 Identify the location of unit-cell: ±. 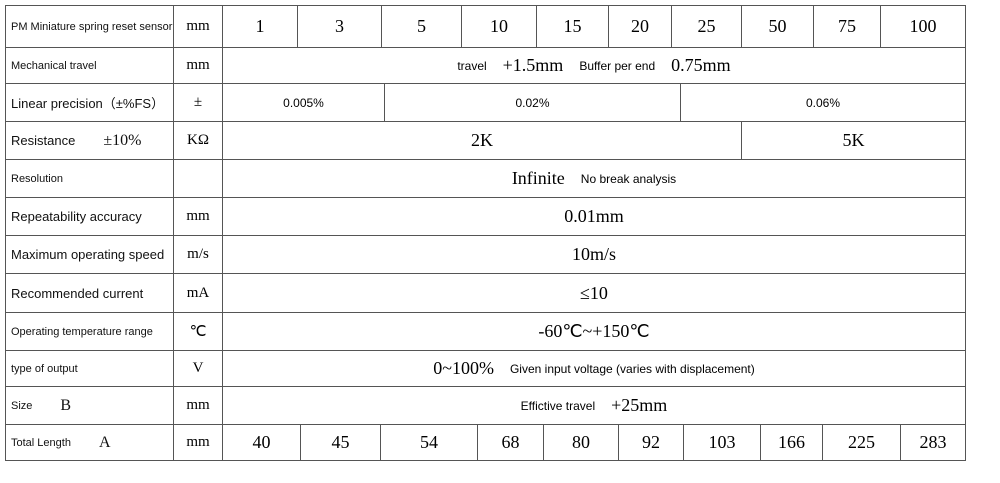
(198, 102).